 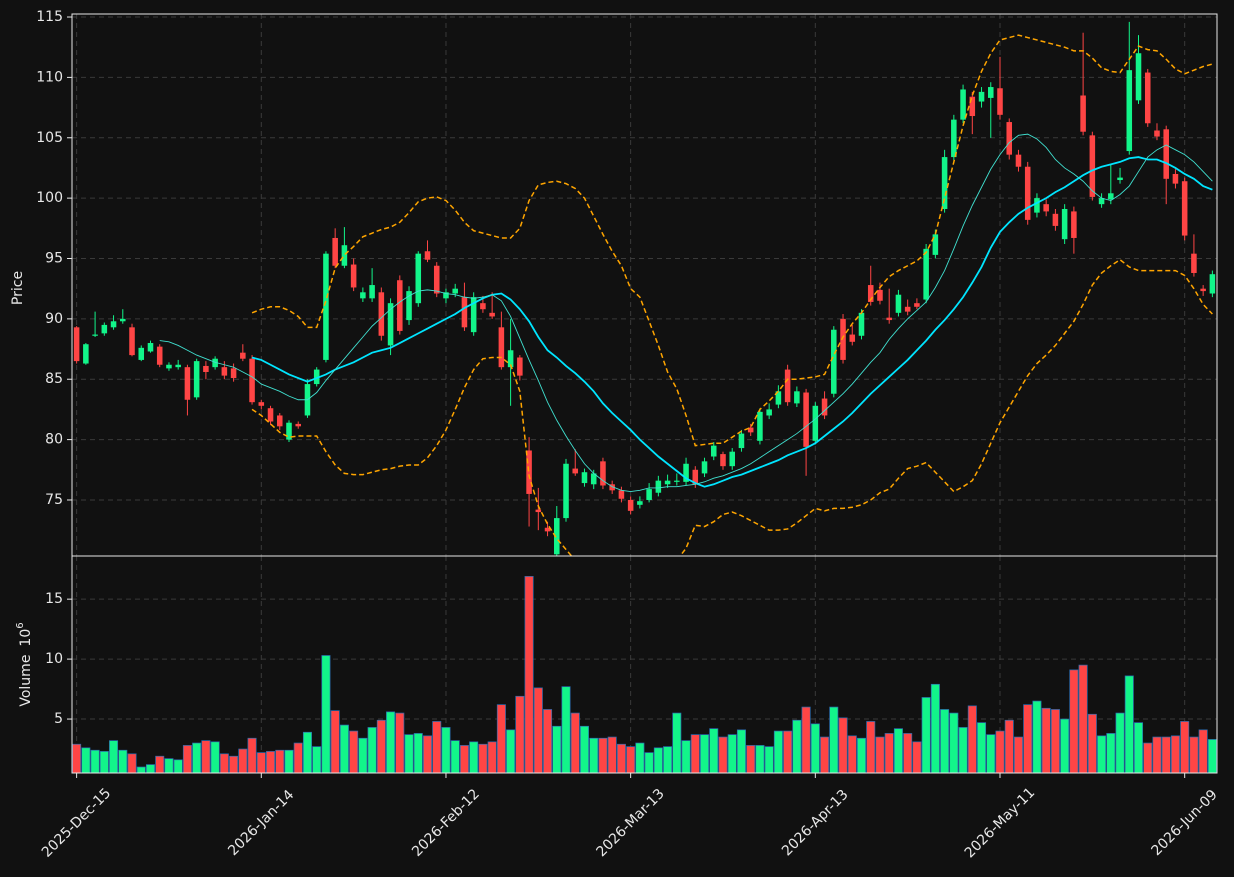 What do you see at coordinates (18, 288) in the screenshot?
I see `price-axis-label: Price` at bounding box center [18, 288].